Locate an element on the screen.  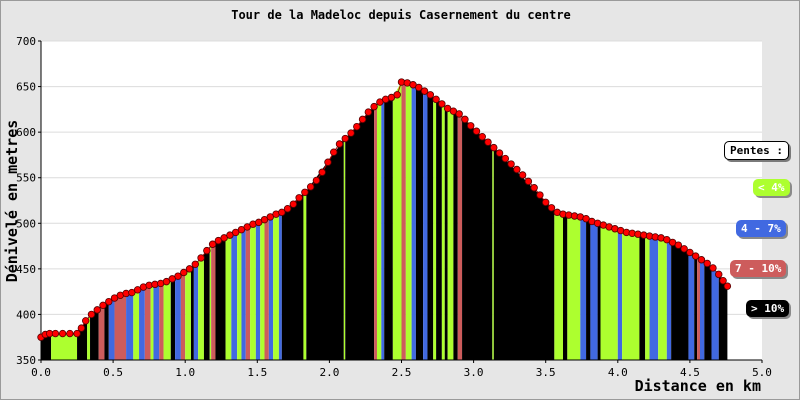
x-tick-label: 5.0 is located at coordinates (762, 372).